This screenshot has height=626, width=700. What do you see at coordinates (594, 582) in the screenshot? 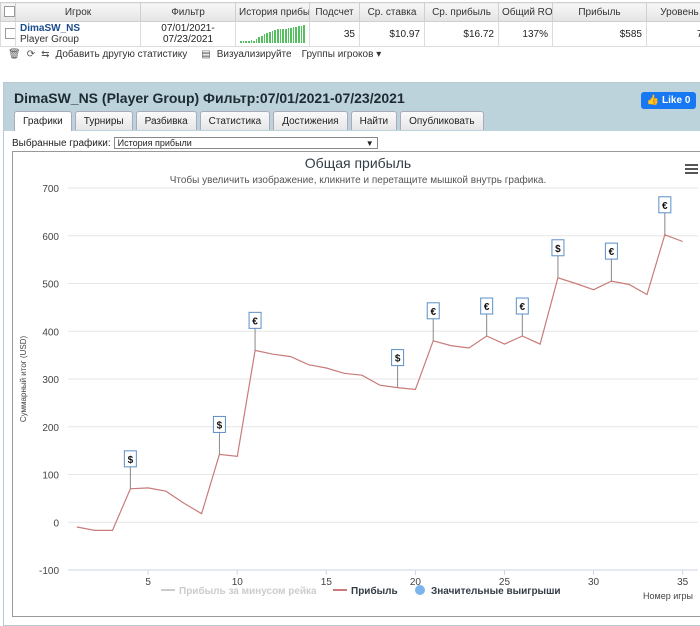
I see `x-tick-label: 30` at bounding box center [594, 582].